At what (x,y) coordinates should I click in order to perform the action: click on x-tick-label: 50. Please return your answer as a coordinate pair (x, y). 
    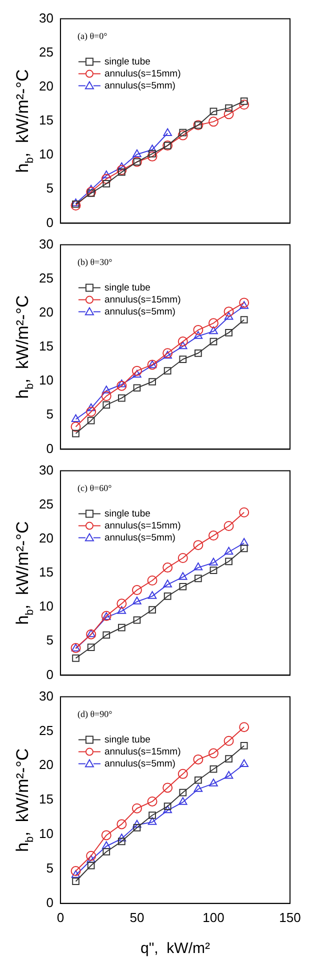
    Looking at the image, I should click on (137, 917).